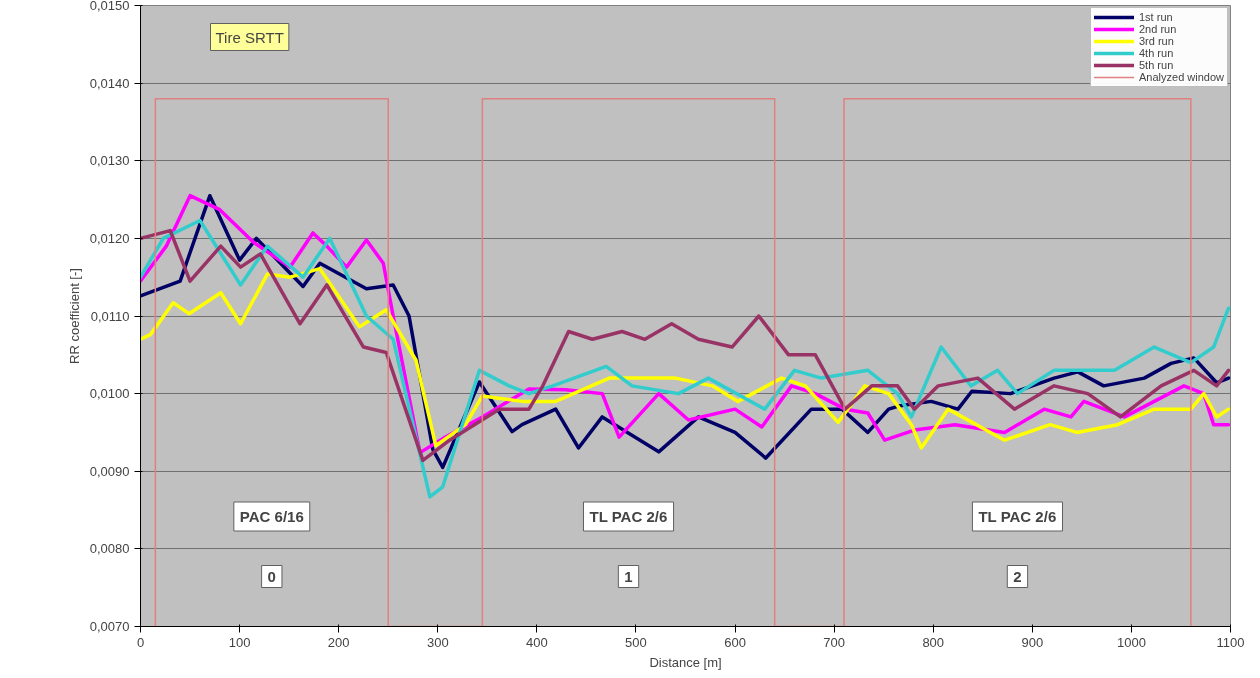 The height and width of the screenshot is (678, 1260). What do you see at coordinates (109, 6) in the screenshot?
I see `y-tick-label: 0,0150` at bounding box center [109, 6].